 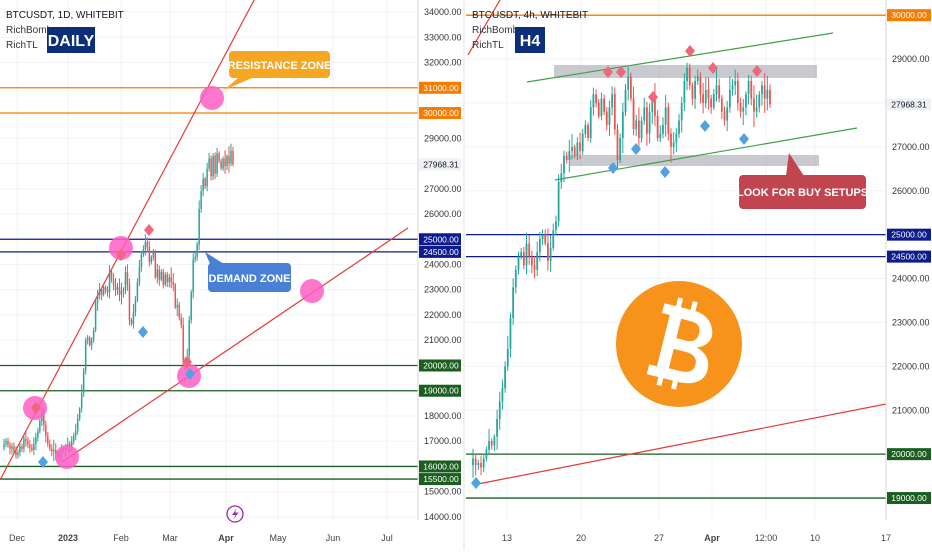 What do you see at coordinates (443, 12) in the screenshot?
I see `daily-y-tick-label: 34000.00` at bounding box center [443, 12].